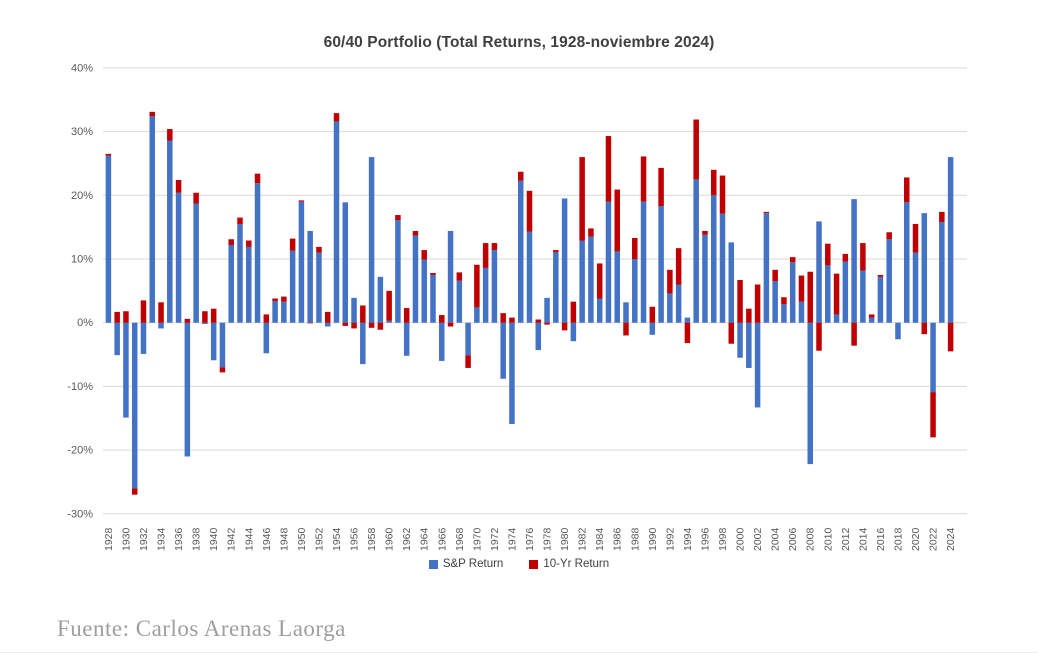 The image size is (1038, 653). Describe the element at coordinates (519, 564) in the screenshot. I see `chart-legend: S&P Return 10-Yr Return` at that location.